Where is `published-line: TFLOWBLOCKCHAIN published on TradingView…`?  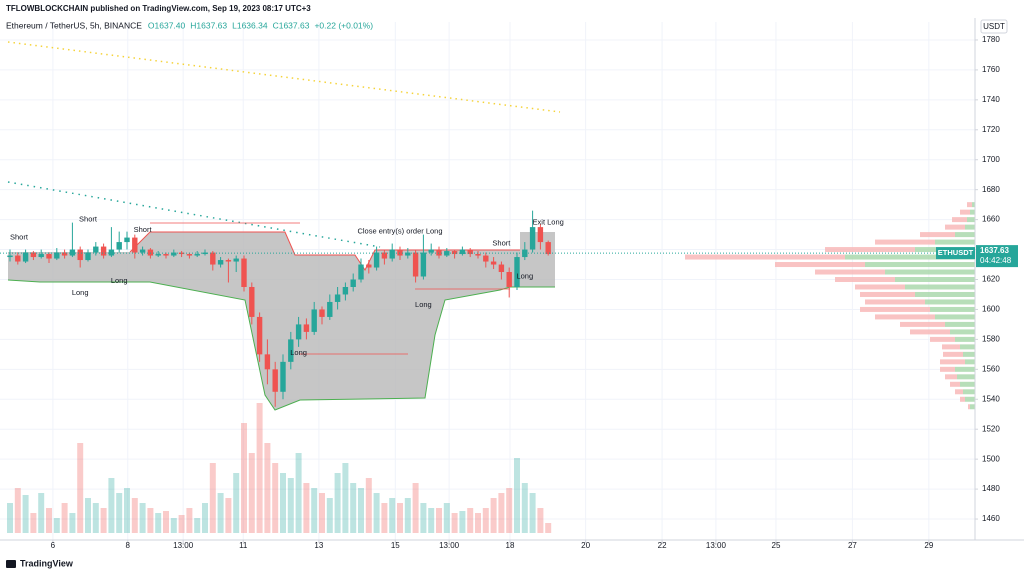
published-line: TFLOWBLOCKCHAIN published on TradingView… is located at coordinates (158, 8).